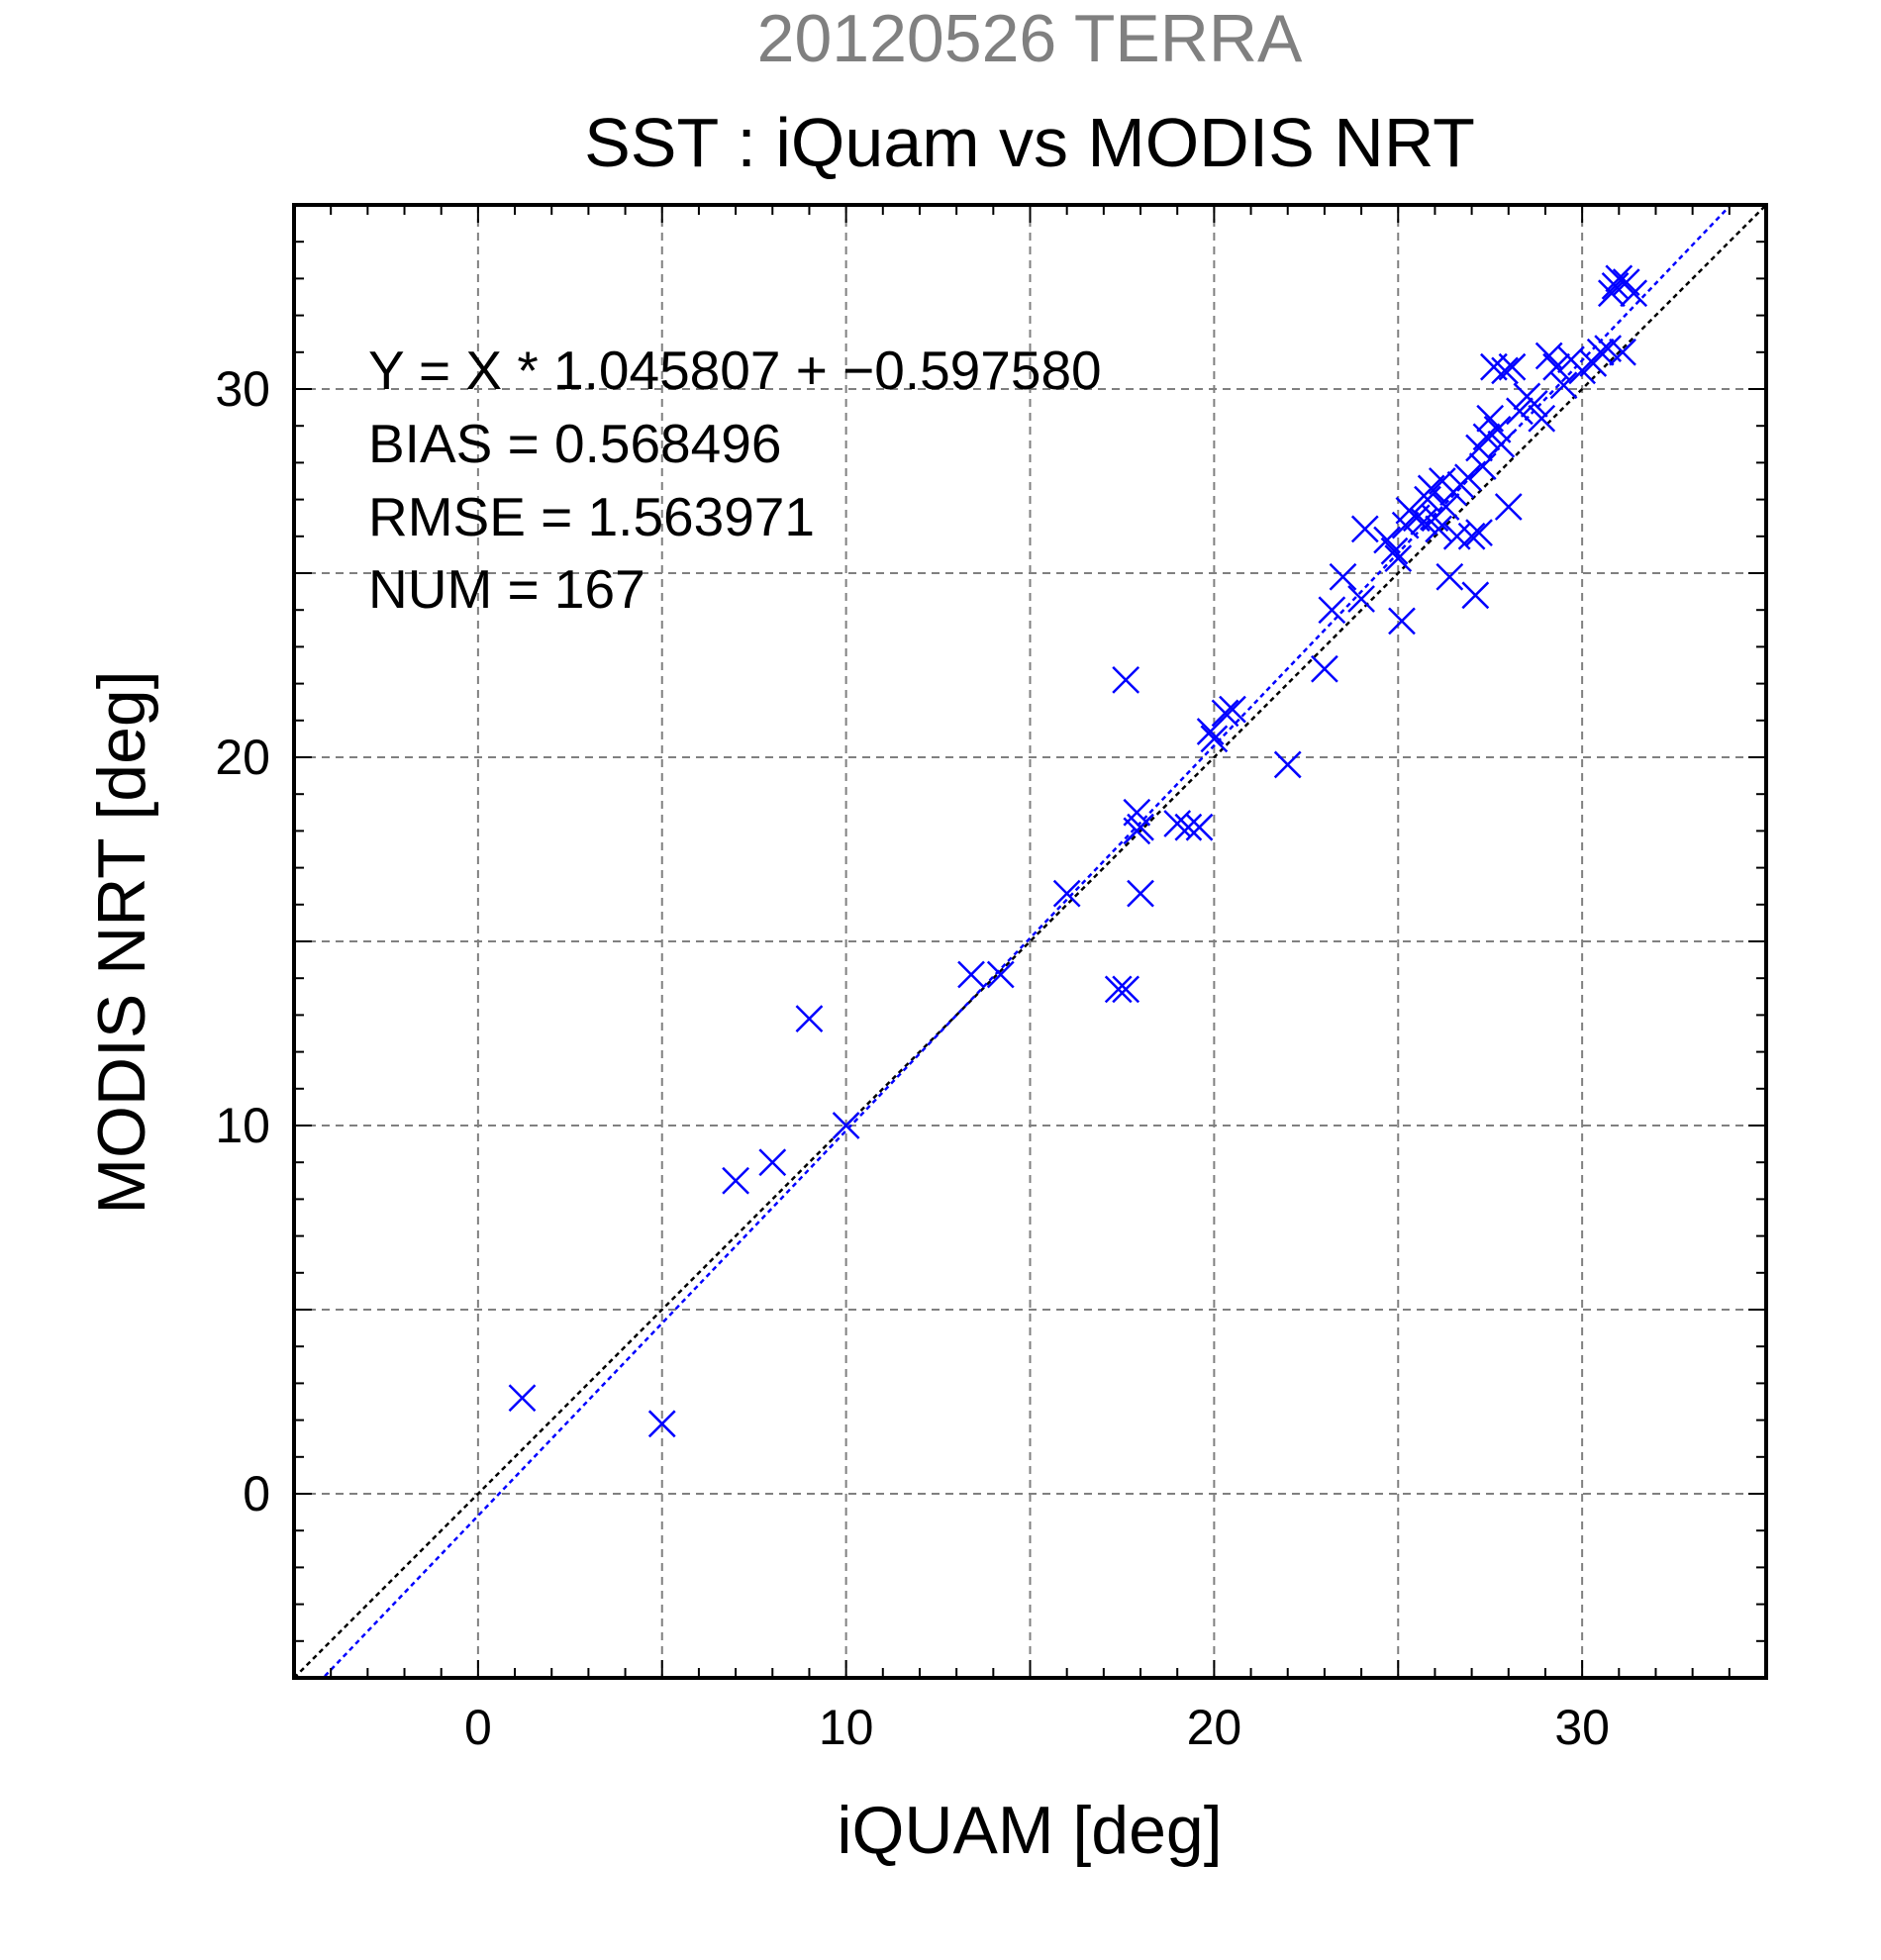  What do you see at coordinates (243, 757) in the screenshot?
I see `y-tick-label: 20` at bounding box center [243, 757].